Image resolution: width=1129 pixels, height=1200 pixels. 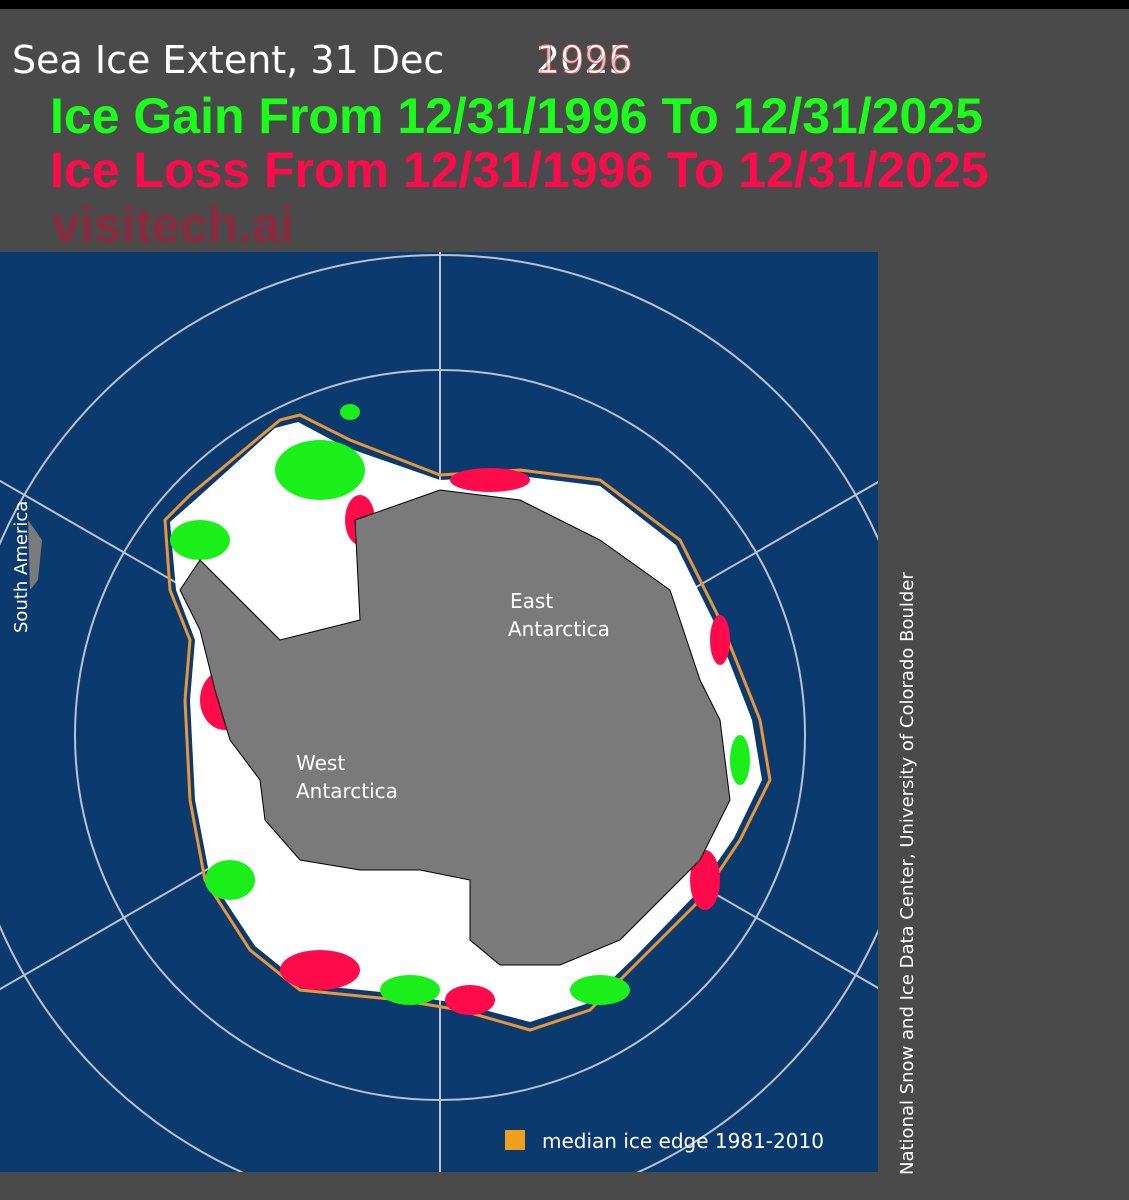 What do you see at coordinates (515, 1140) in the screenshot?
I see `legend-swatch` at bounding box center [515, 1140].